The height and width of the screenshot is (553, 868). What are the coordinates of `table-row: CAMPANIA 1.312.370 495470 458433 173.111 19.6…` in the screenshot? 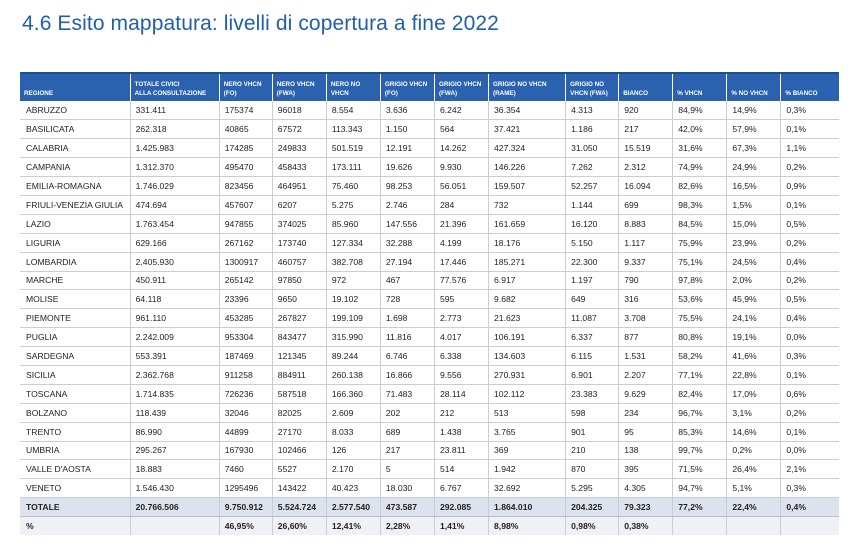 It's located at (429, 167).